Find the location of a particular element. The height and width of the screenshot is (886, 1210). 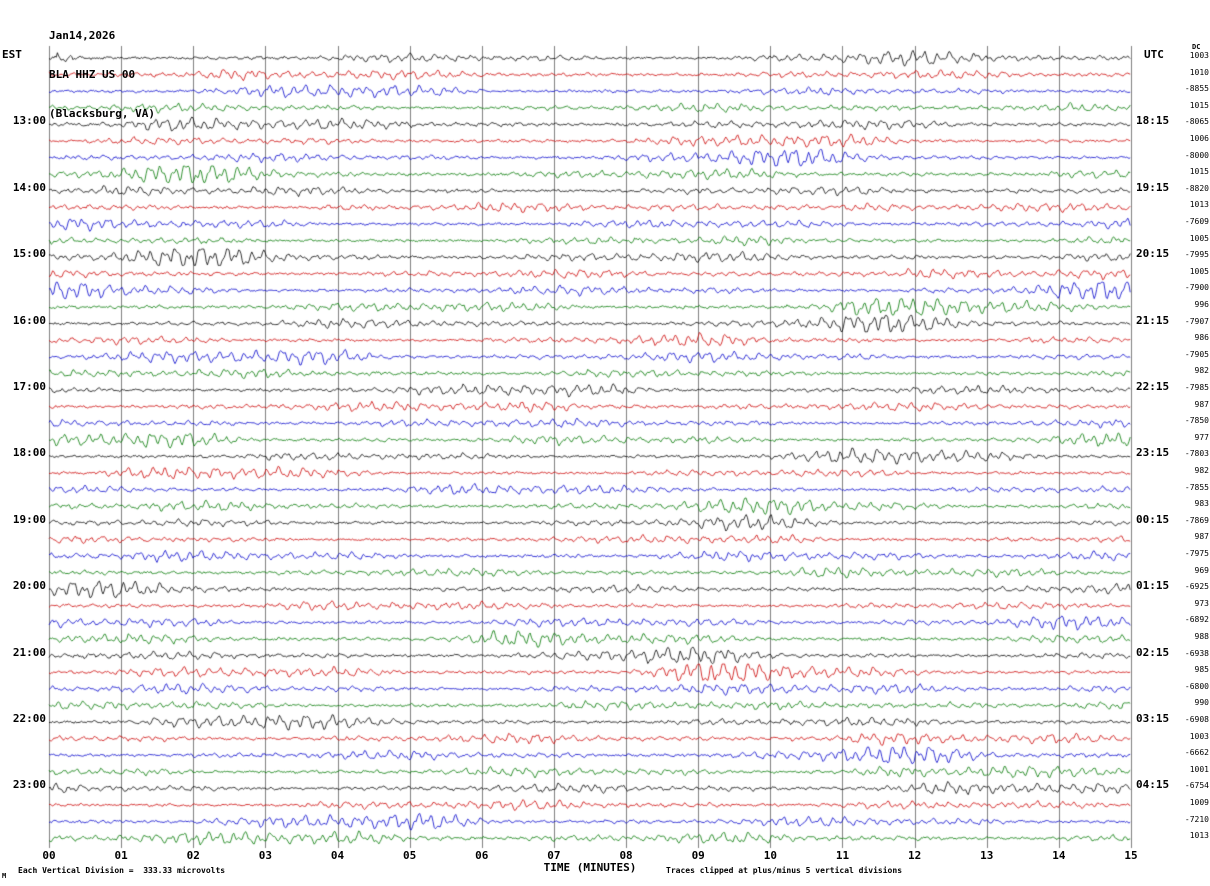

x-tick-label: 00 is located at coordinates (49, 855).